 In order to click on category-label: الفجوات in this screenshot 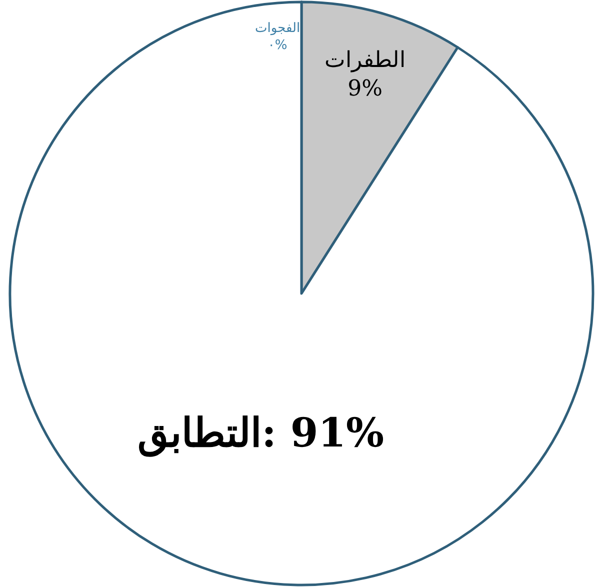, I will do `click(277, 28)`.